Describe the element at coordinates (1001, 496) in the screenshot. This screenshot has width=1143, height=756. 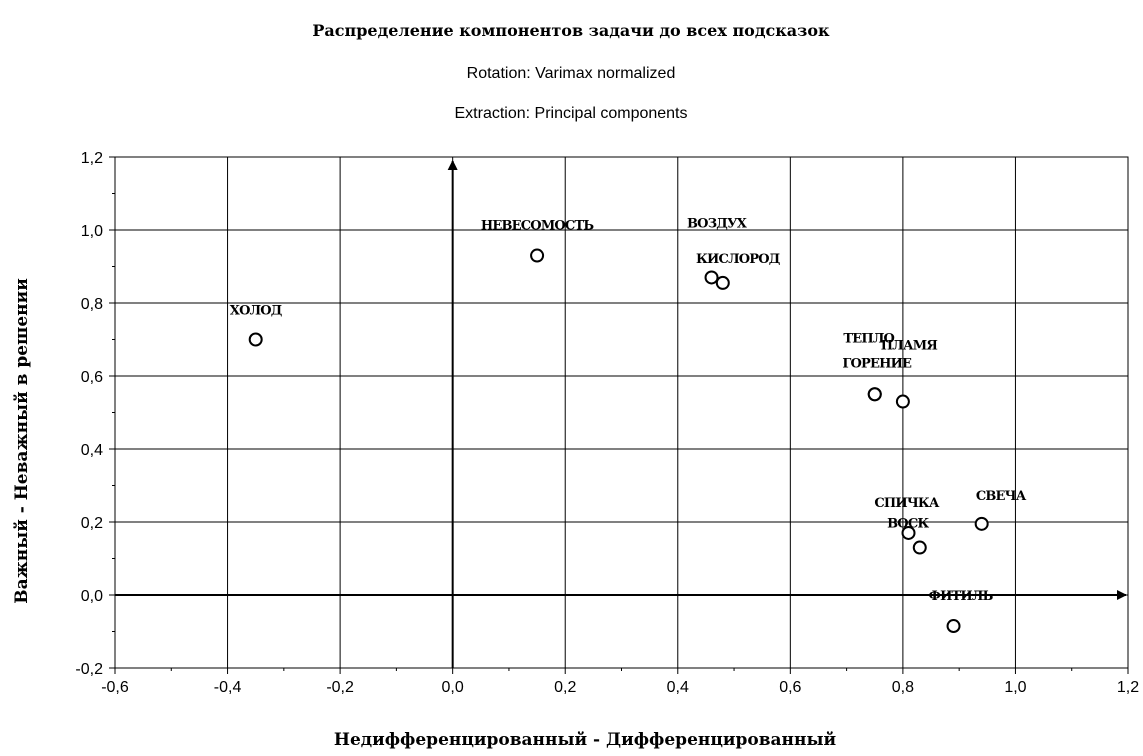
I see `data-point-label: СВЕЧА` at that location.